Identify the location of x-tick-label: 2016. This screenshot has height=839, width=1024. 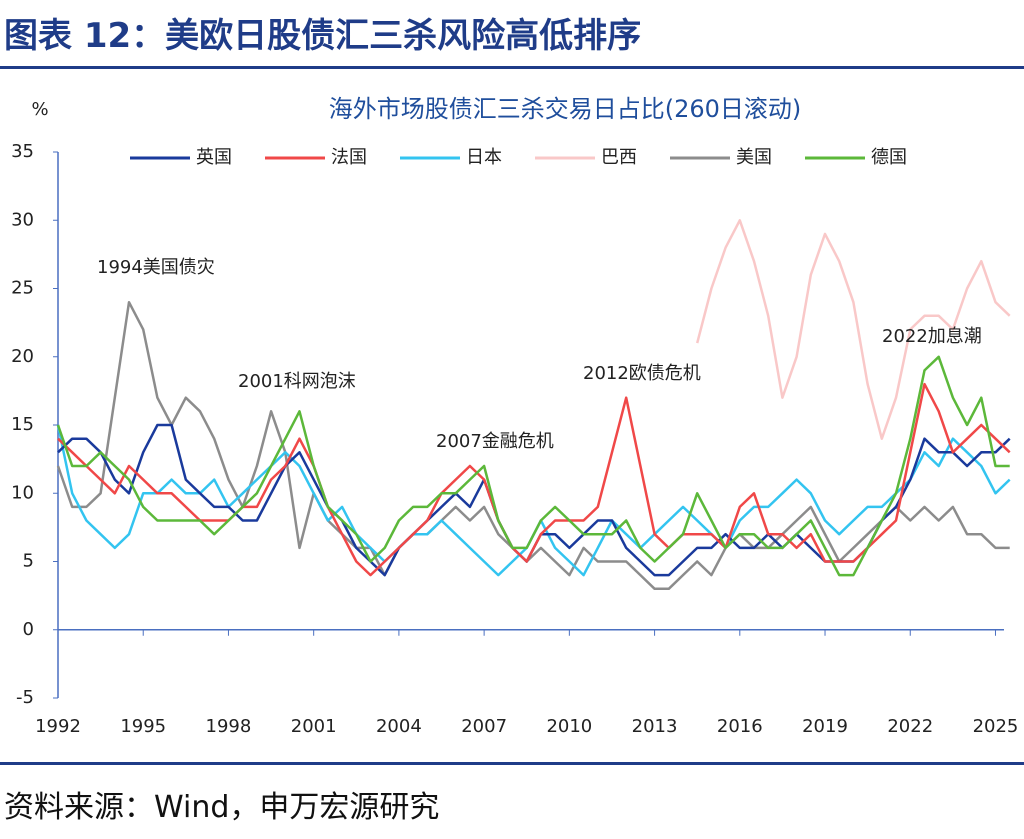
(740, 726).